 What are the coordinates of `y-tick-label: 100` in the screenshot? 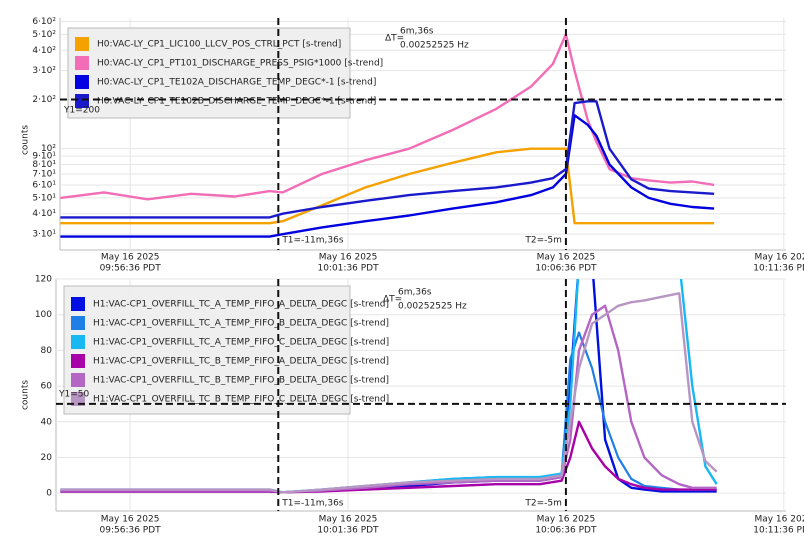 It's located at (43, 315).